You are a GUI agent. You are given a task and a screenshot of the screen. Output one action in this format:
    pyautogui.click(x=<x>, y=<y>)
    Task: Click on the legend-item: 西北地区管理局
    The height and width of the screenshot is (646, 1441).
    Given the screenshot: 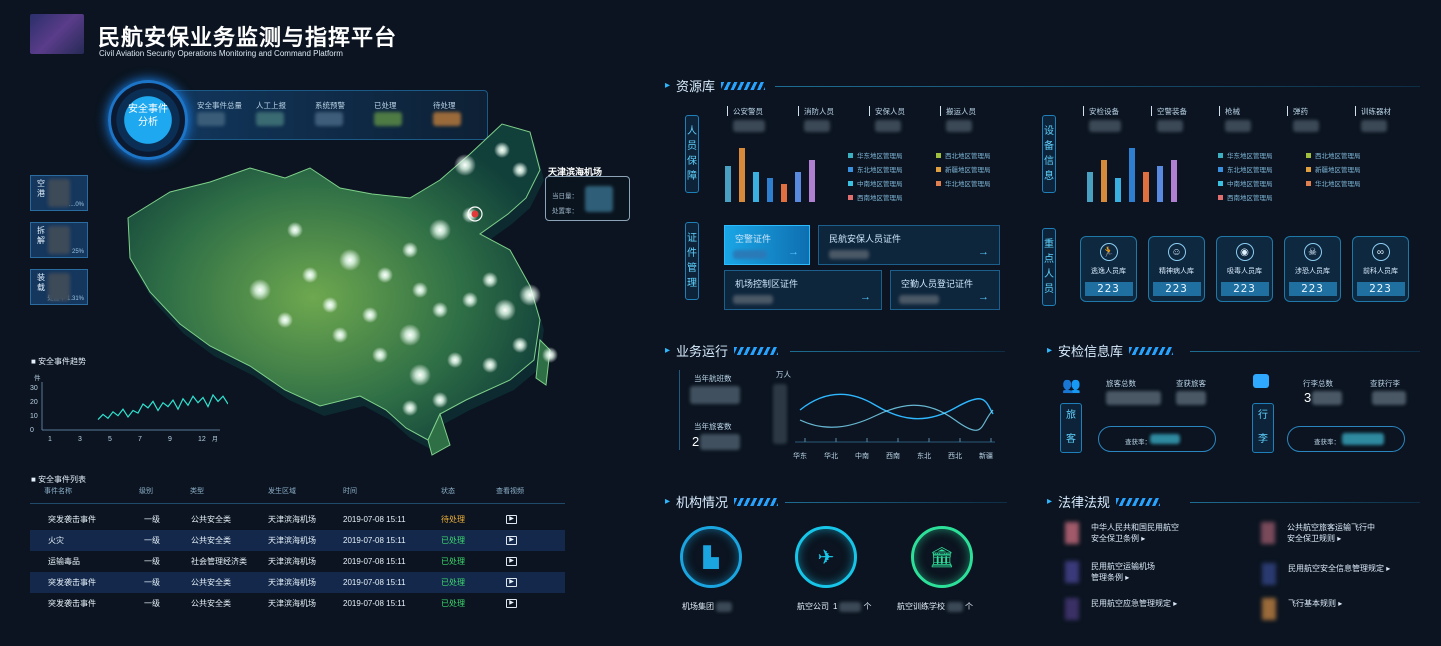 What is the action you would take?
    pyautogui.click(x=1333, y=155)
    